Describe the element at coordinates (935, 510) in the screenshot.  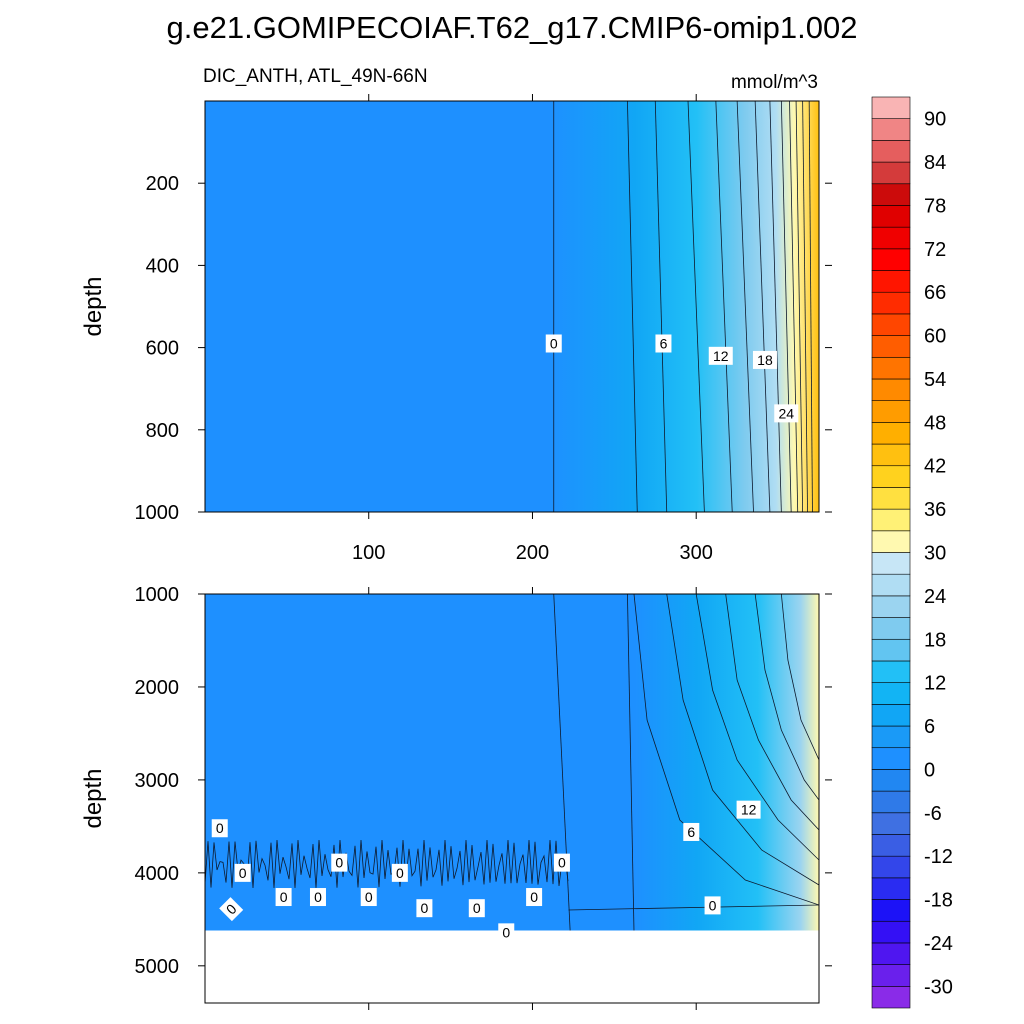
I see `colorbar-label: 36` at that location.